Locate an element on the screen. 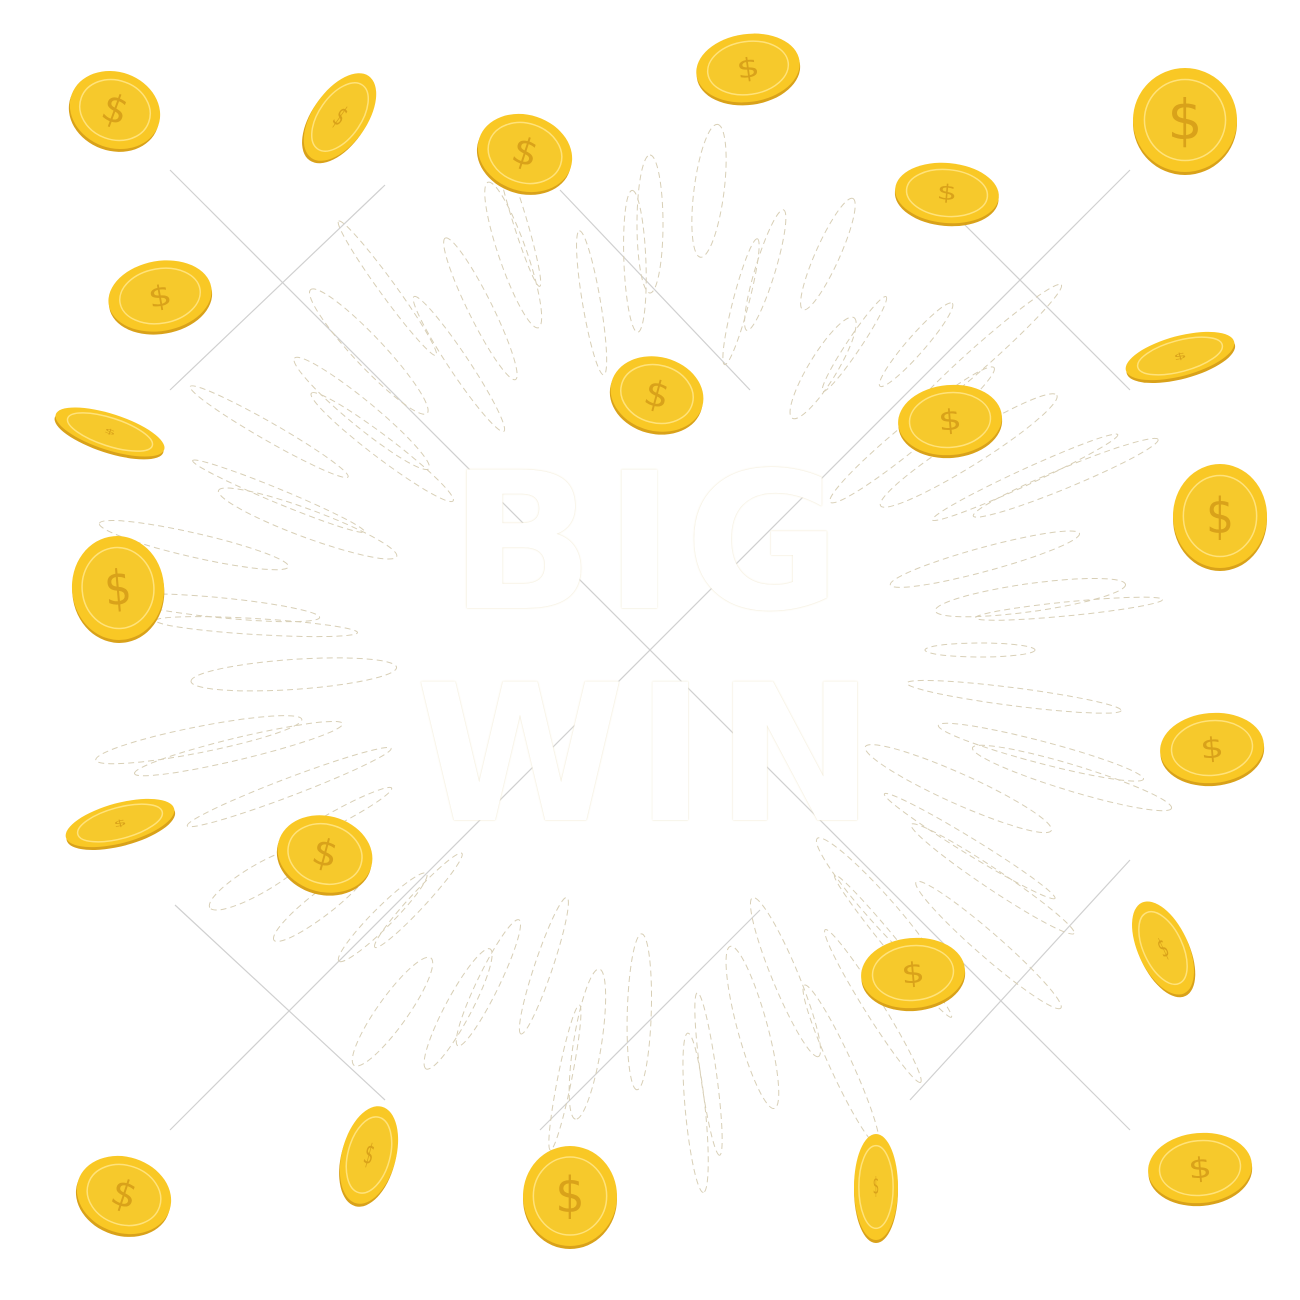 The width and height of the screenshot is (1300, 1300). title-win: WIN is located at coordinates (650, 754).